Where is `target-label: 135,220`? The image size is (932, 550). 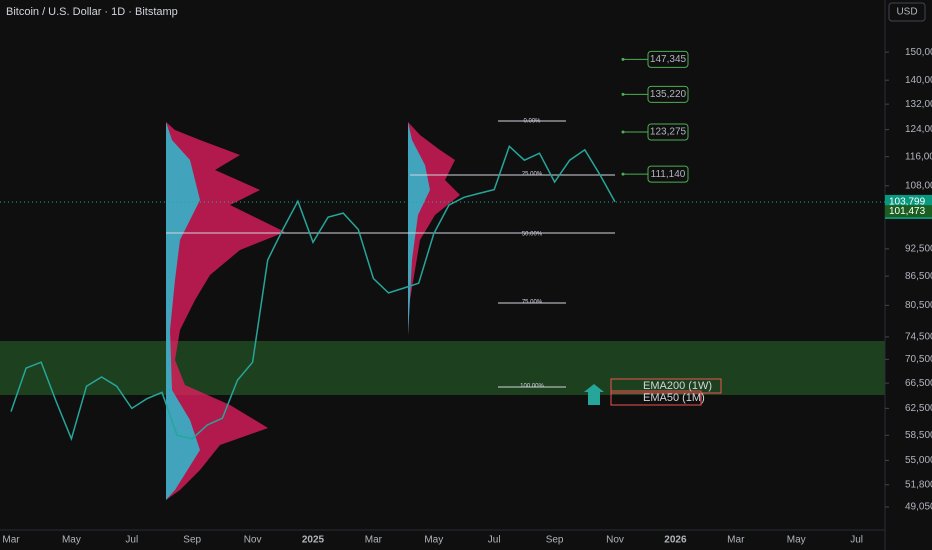 target-label: 135,220 is located at coordinates (668, 94).